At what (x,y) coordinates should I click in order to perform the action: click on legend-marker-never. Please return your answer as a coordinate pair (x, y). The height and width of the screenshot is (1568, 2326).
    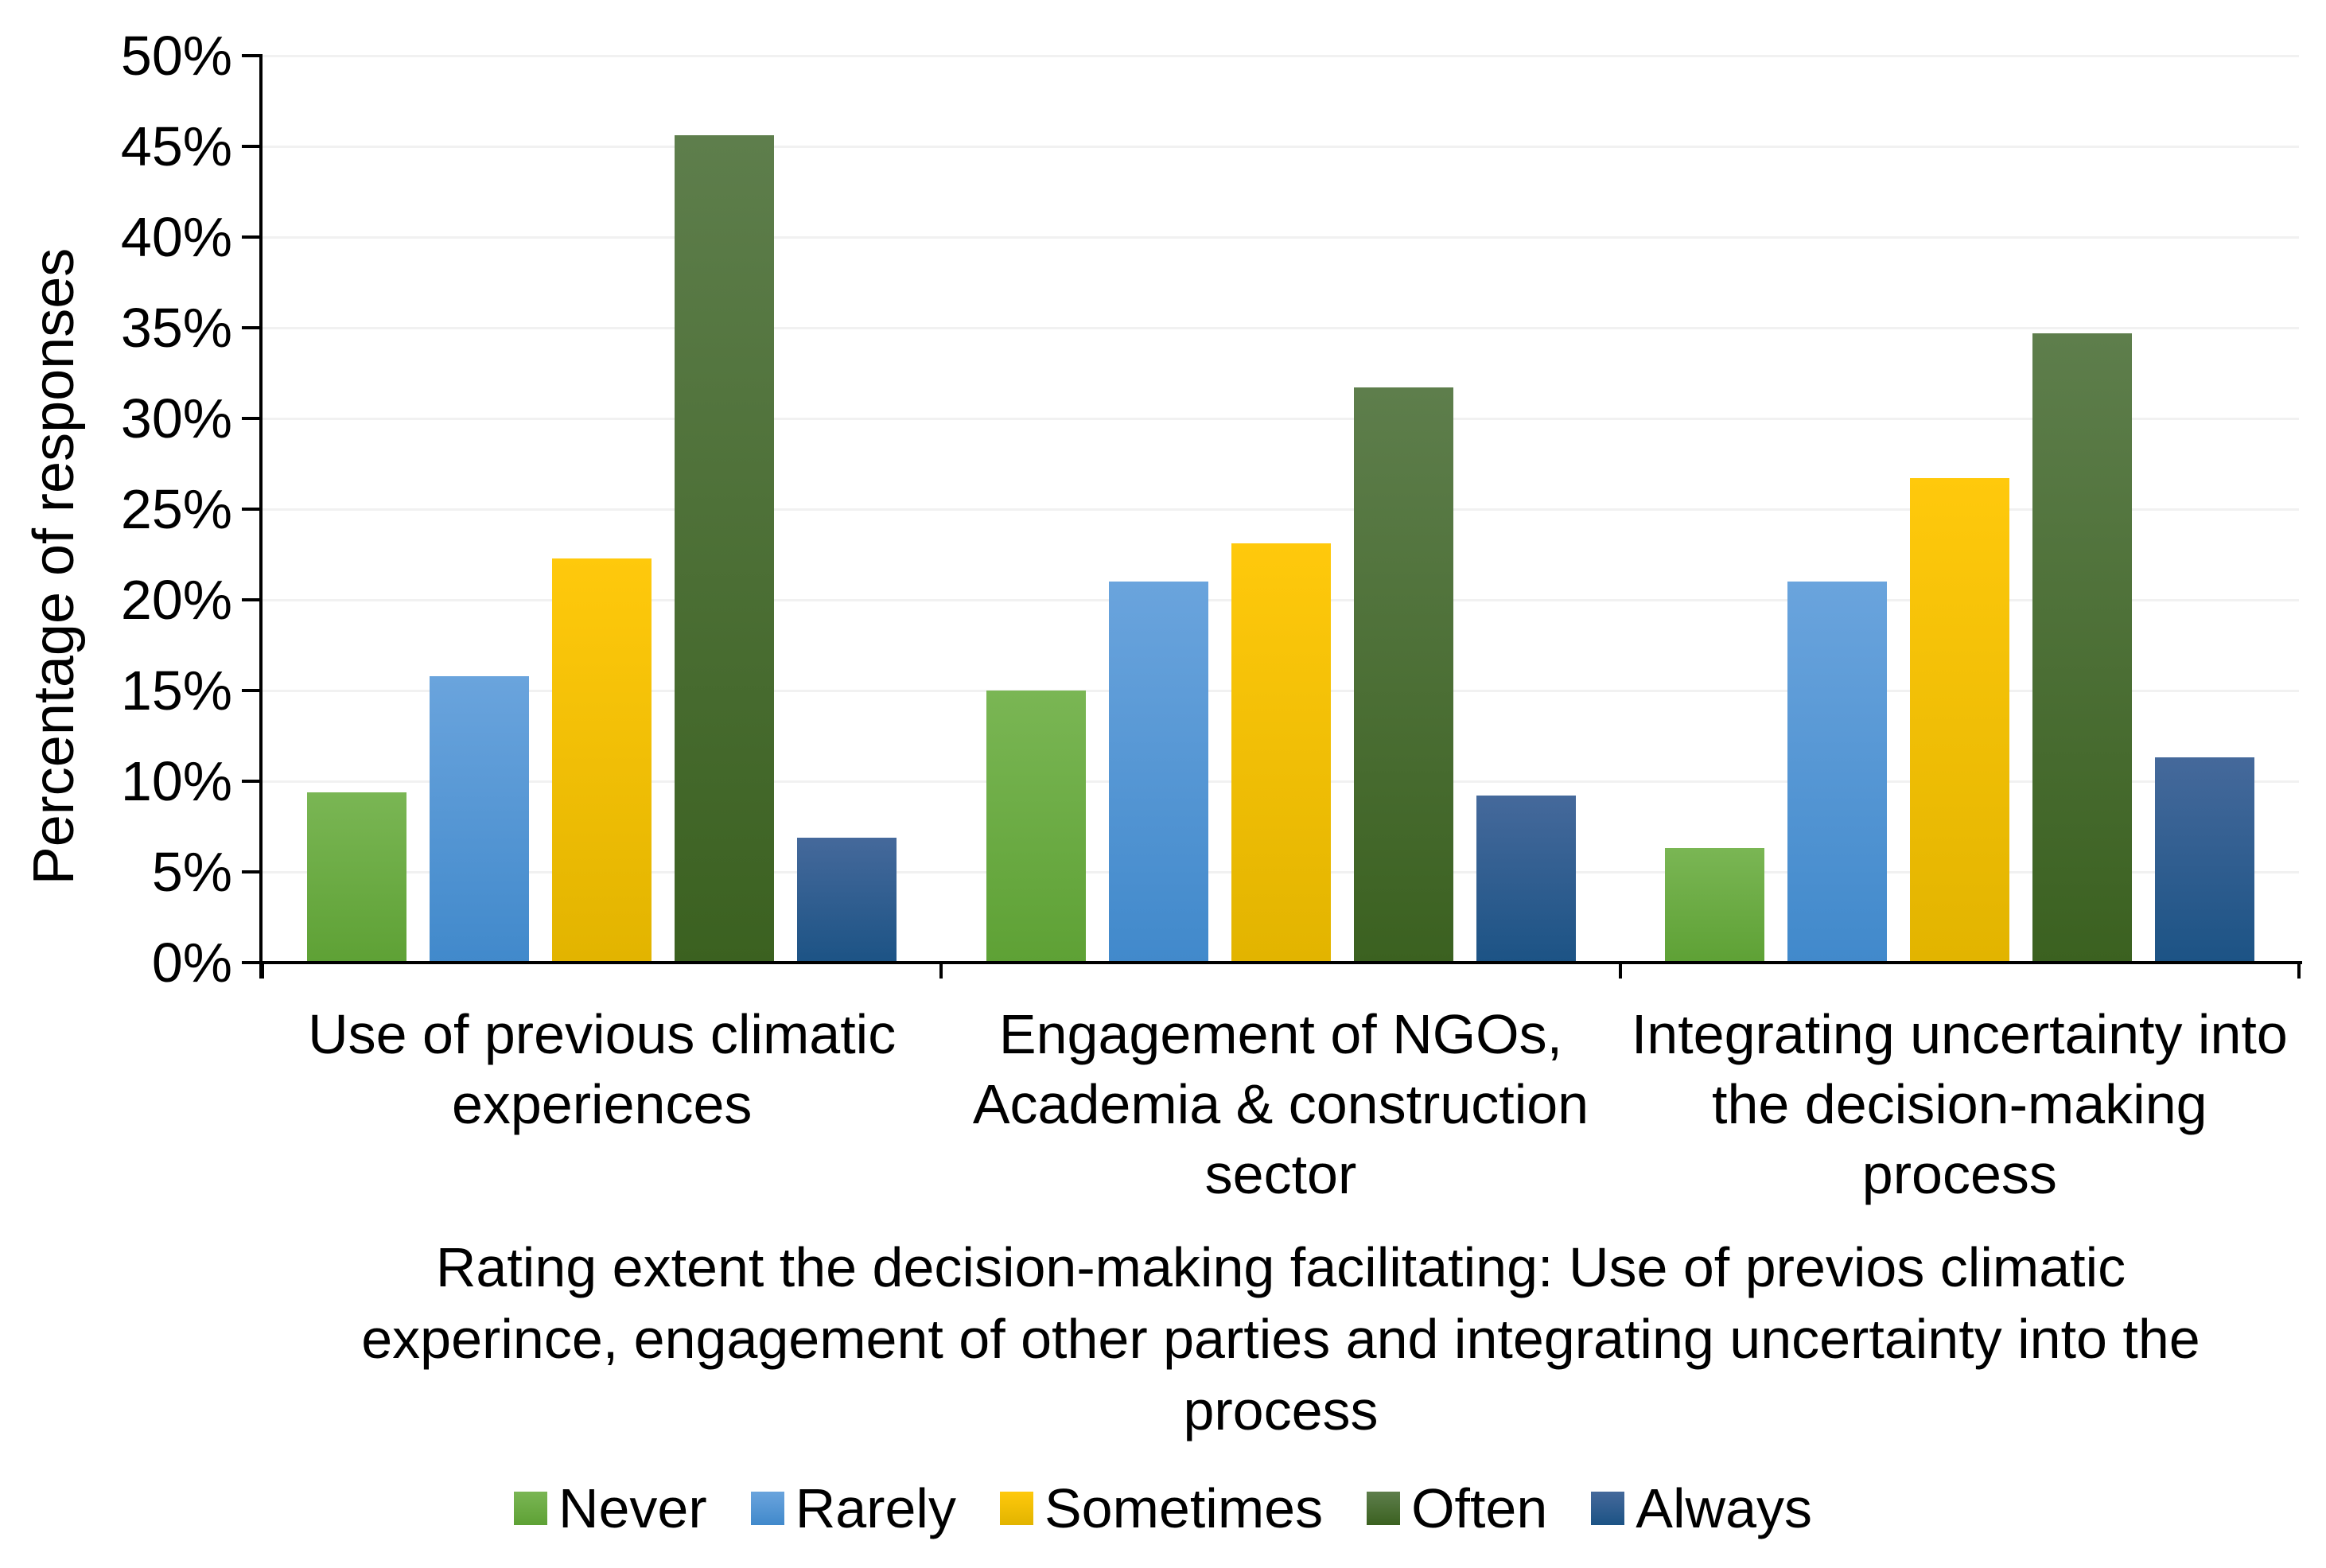
    Looking at the image, I should click on (530, 1508).